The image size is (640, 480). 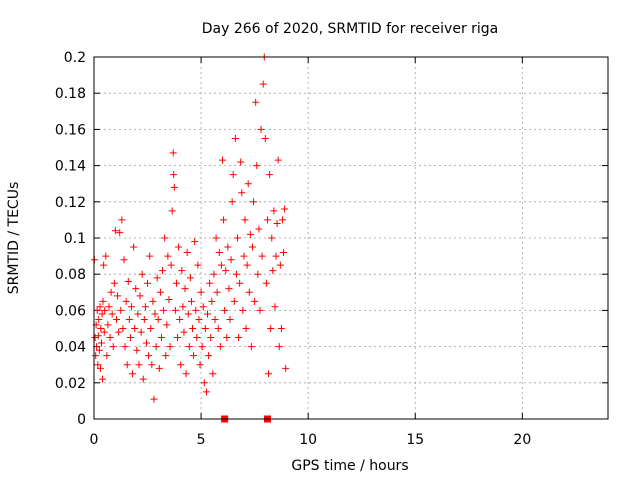 I want to click on y-tick-label: 0.2, so click(x=75, y=58).